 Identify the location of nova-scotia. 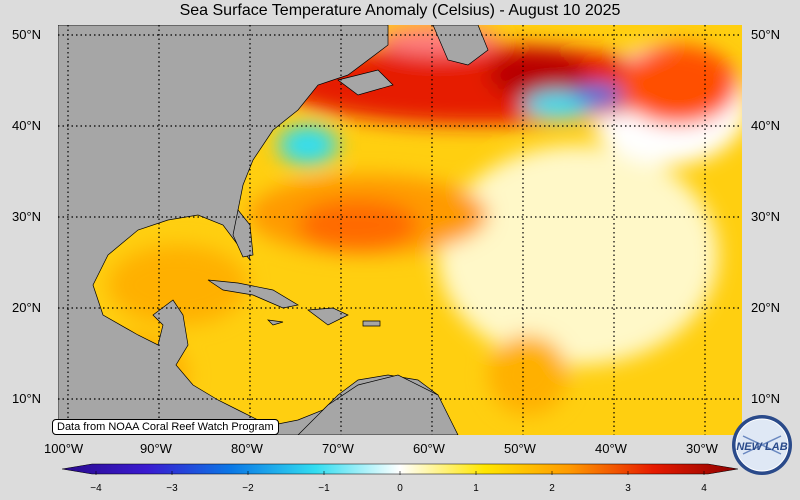
(365, 82).